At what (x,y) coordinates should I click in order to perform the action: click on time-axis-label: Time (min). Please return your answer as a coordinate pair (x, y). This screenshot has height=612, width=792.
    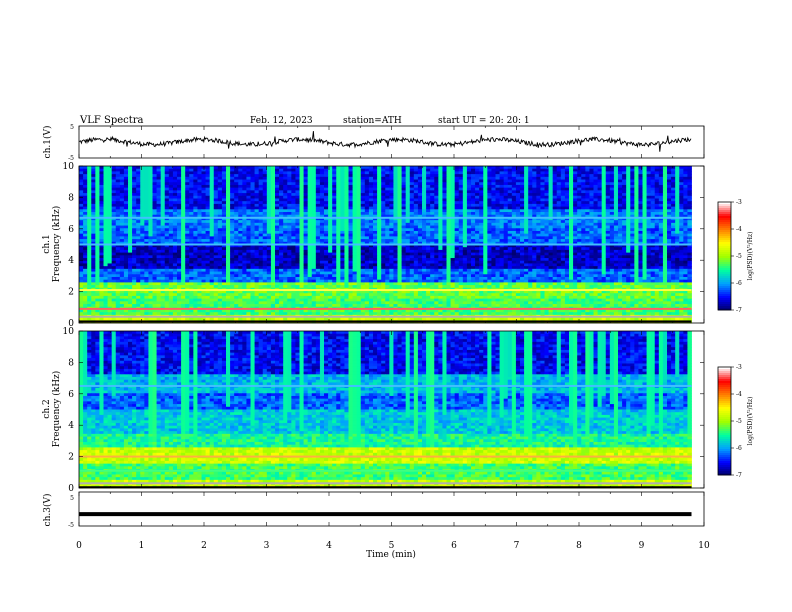
    Looking at the image, I should click on (391, 554).